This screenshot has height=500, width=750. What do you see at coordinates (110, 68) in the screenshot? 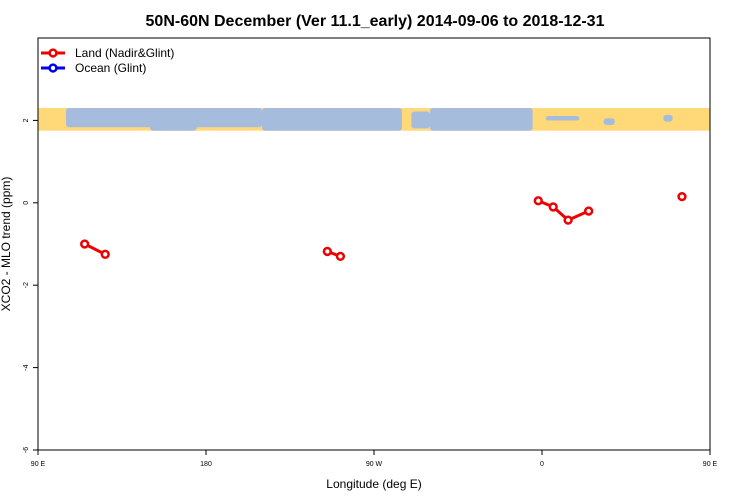
I see `legend-label: Ocean (Glint)` at bounding box center [110, 68].